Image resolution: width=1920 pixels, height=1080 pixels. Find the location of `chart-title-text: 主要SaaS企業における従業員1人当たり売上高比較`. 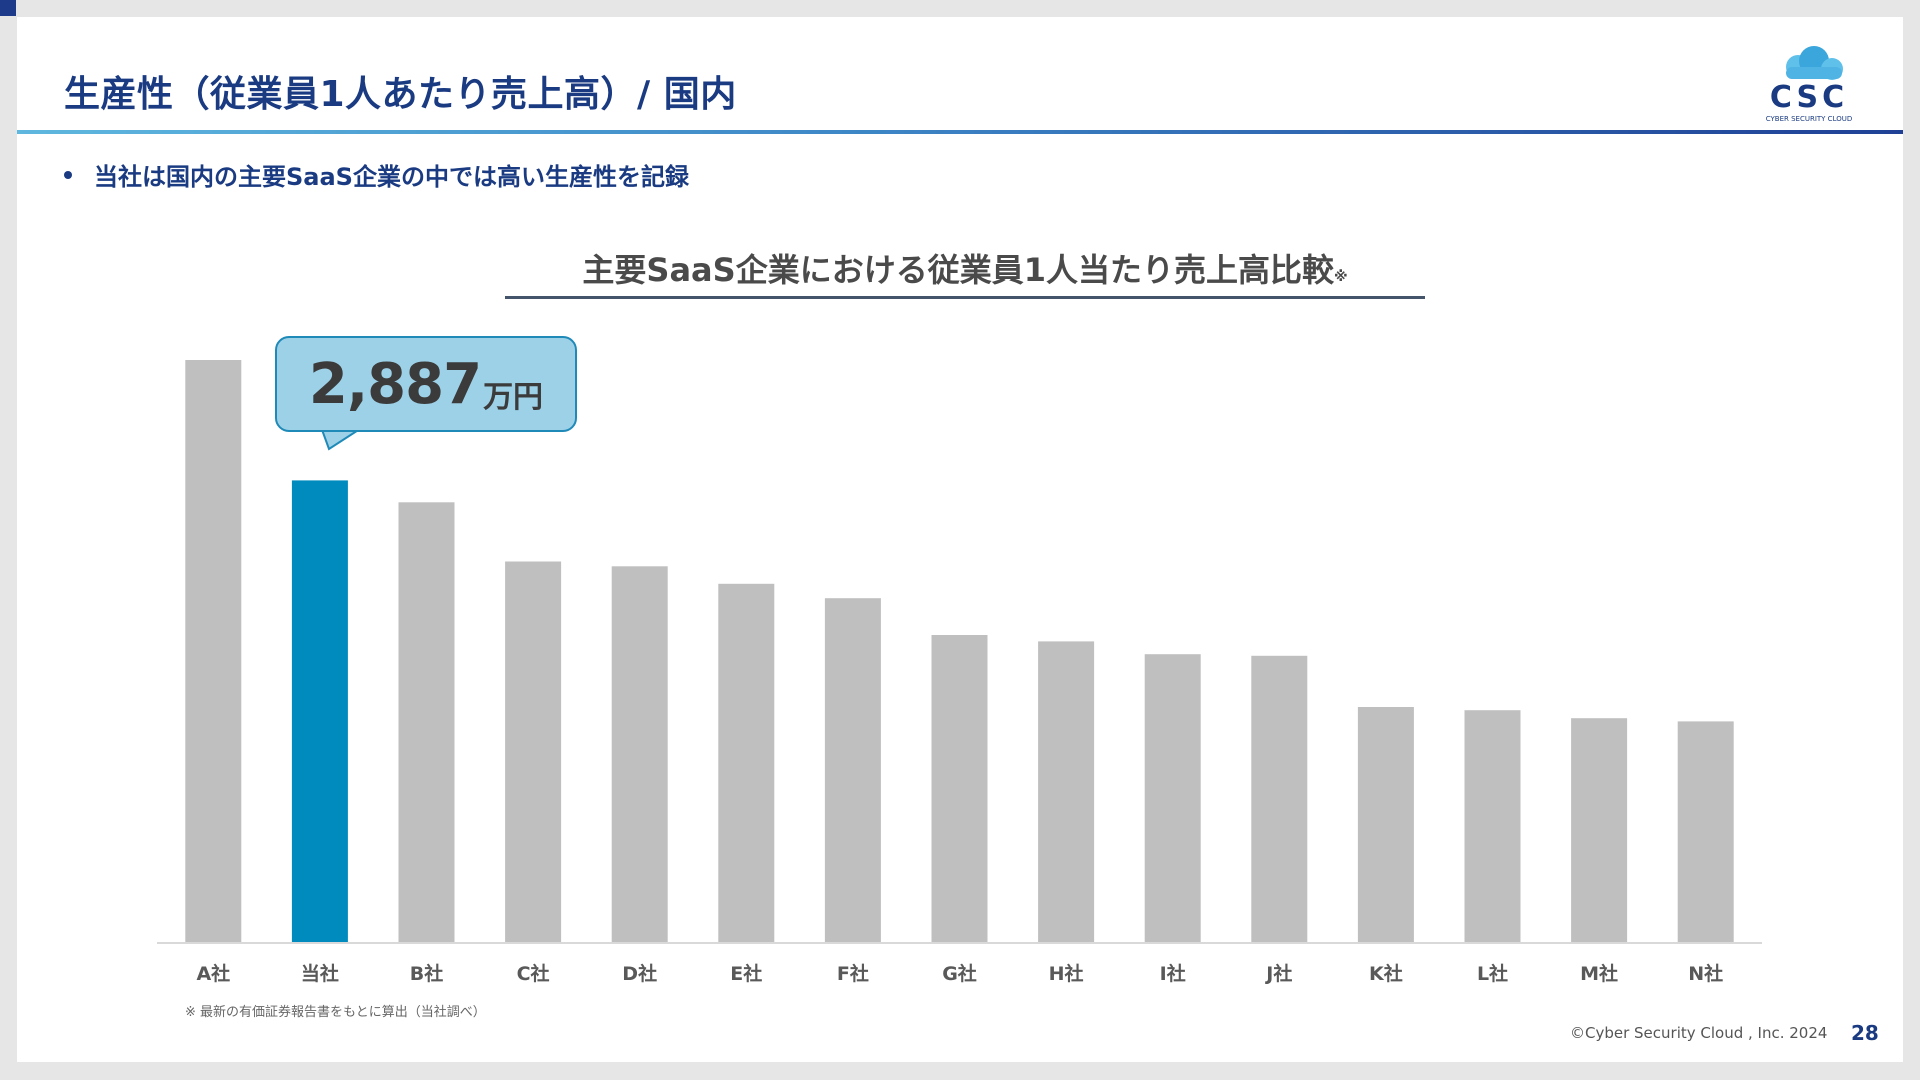

chart-title-text: 主要SaaS企業における従業員1人当たり売上高比較 is located at coordinates (958, 270).